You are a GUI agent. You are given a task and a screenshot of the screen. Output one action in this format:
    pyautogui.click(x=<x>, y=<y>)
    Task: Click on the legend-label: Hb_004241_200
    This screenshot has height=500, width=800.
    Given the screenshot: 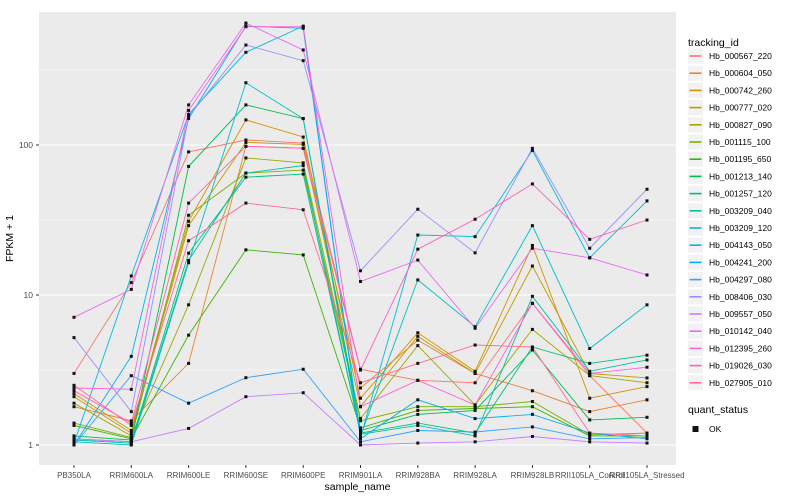 What is the action you would take?
    pyautogui.click(x=740, y=262)
    